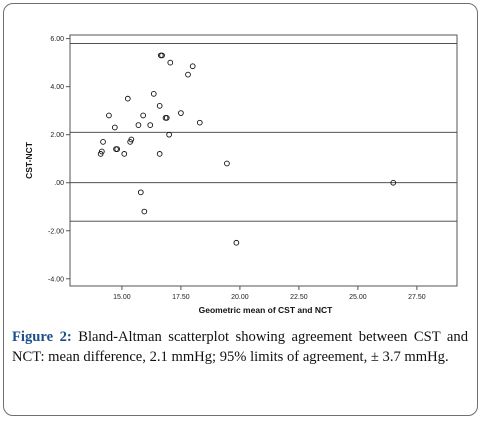 The width and height of the screenshot is (485, 422). What do you see at coordinates (29, 160) in the screenshot?
I see `y-axis-label: CST-NCT` at bounding box center [29, 160].